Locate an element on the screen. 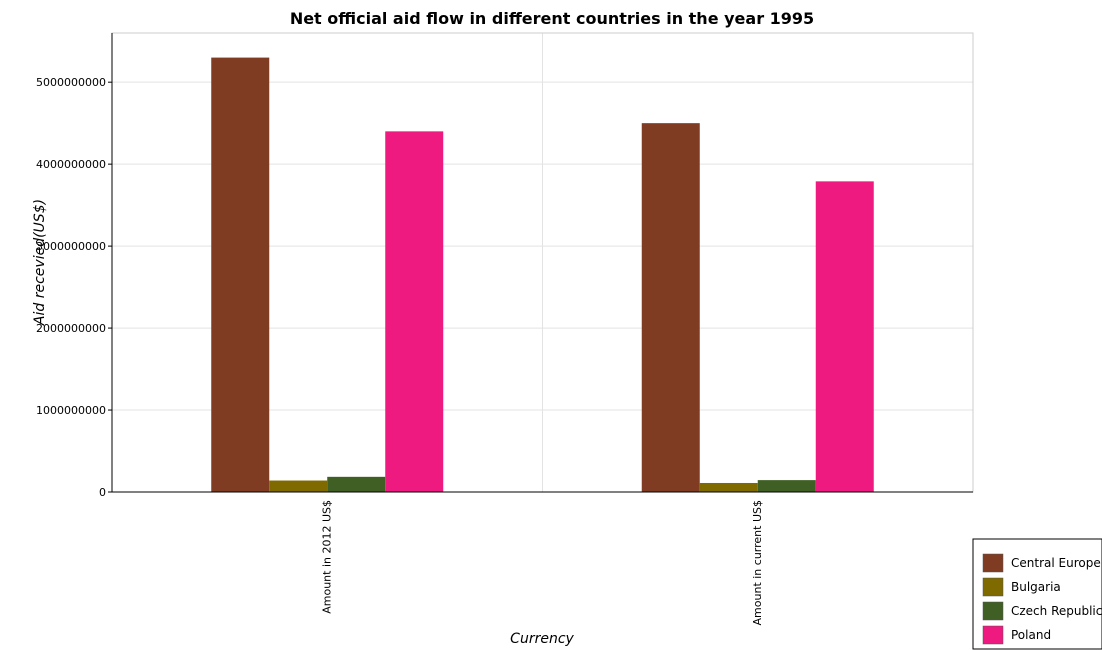 The height and width of the screenshot is (650, 1102). legend-label: Poland is located at coordinates (1031, 635).